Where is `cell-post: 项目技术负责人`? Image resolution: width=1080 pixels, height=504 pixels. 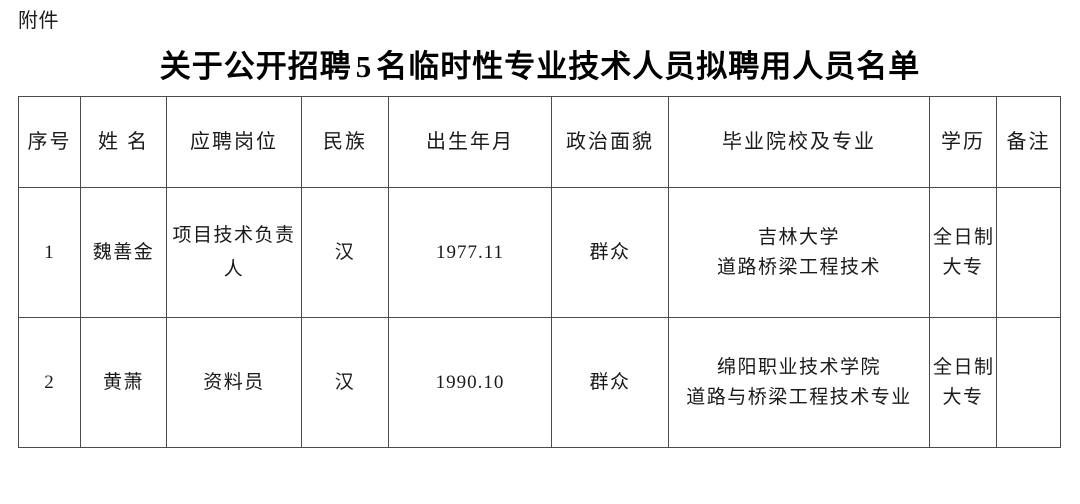 cell-post: 项目技术负责人 is located at coordinates (234, 252).